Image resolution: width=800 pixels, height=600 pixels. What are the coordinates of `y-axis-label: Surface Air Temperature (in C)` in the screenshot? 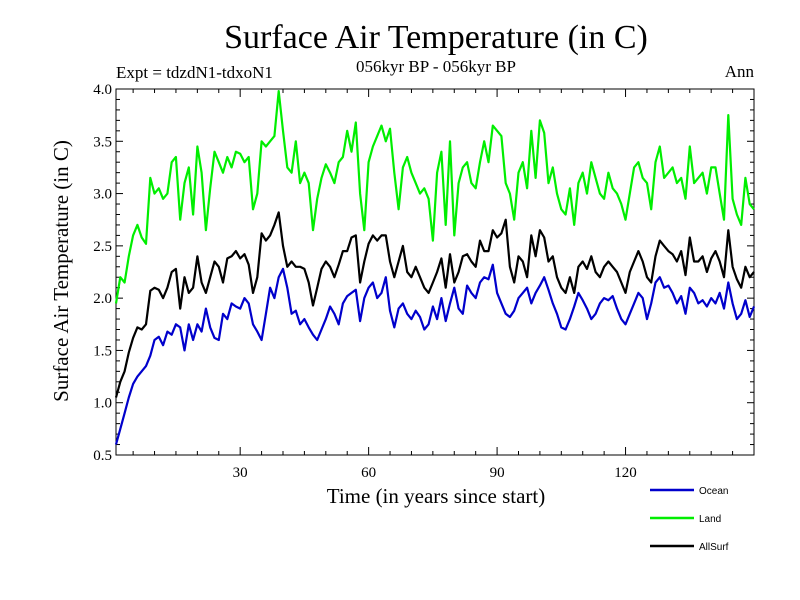 It's located at (61, 271).